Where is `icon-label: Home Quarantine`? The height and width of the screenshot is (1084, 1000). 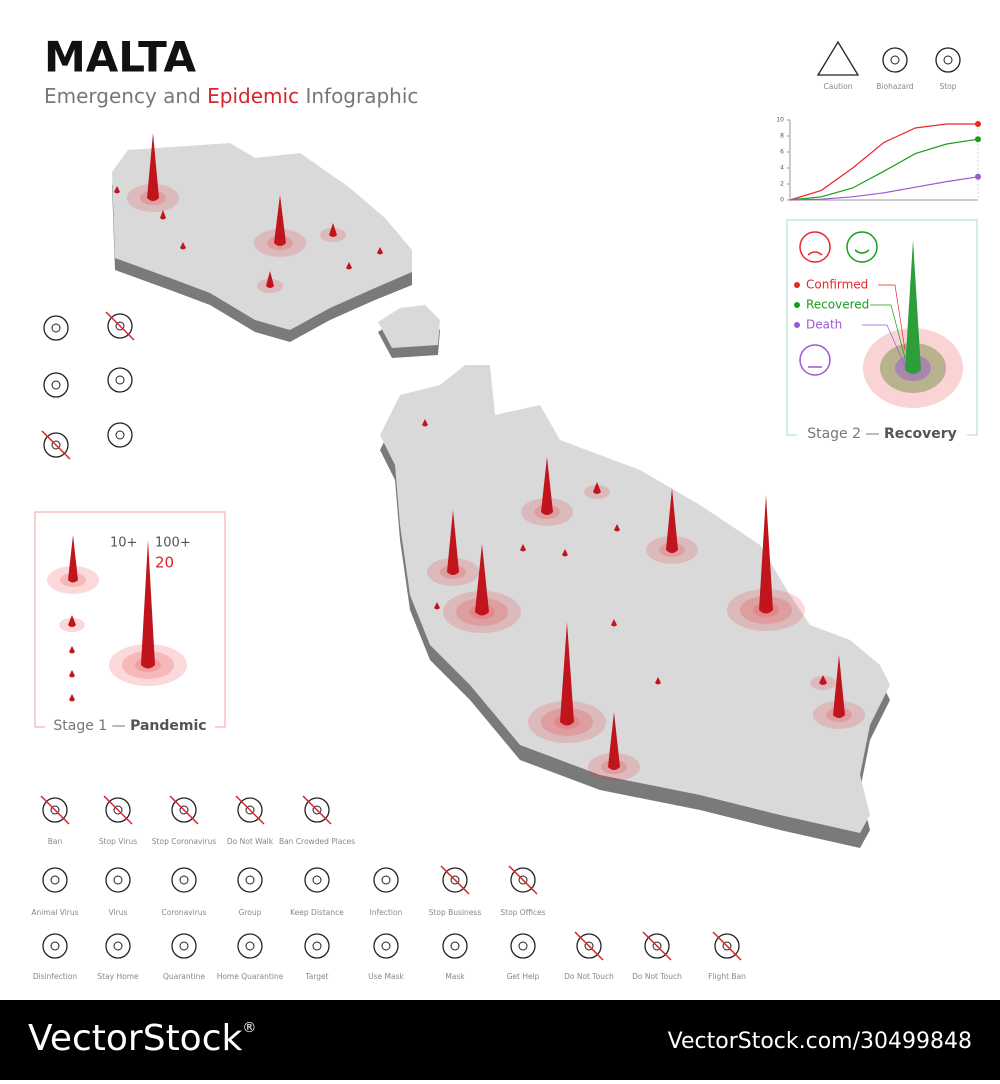
icon-label: Home Quarantine is located at coordinates (250, 976).